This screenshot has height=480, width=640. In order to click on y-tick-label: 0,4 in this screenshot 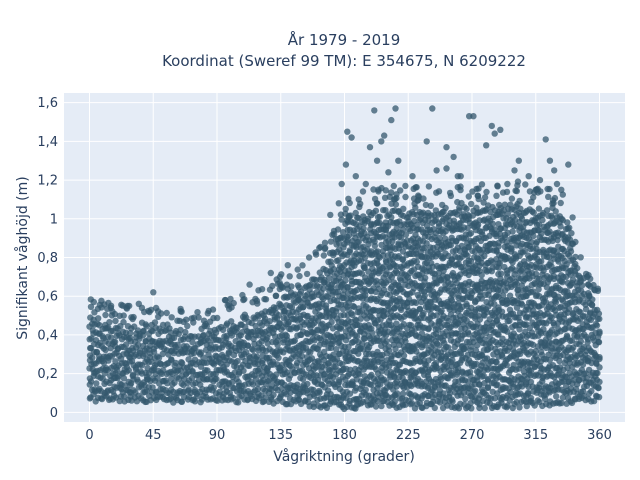, I will do `click(47, 335)`.